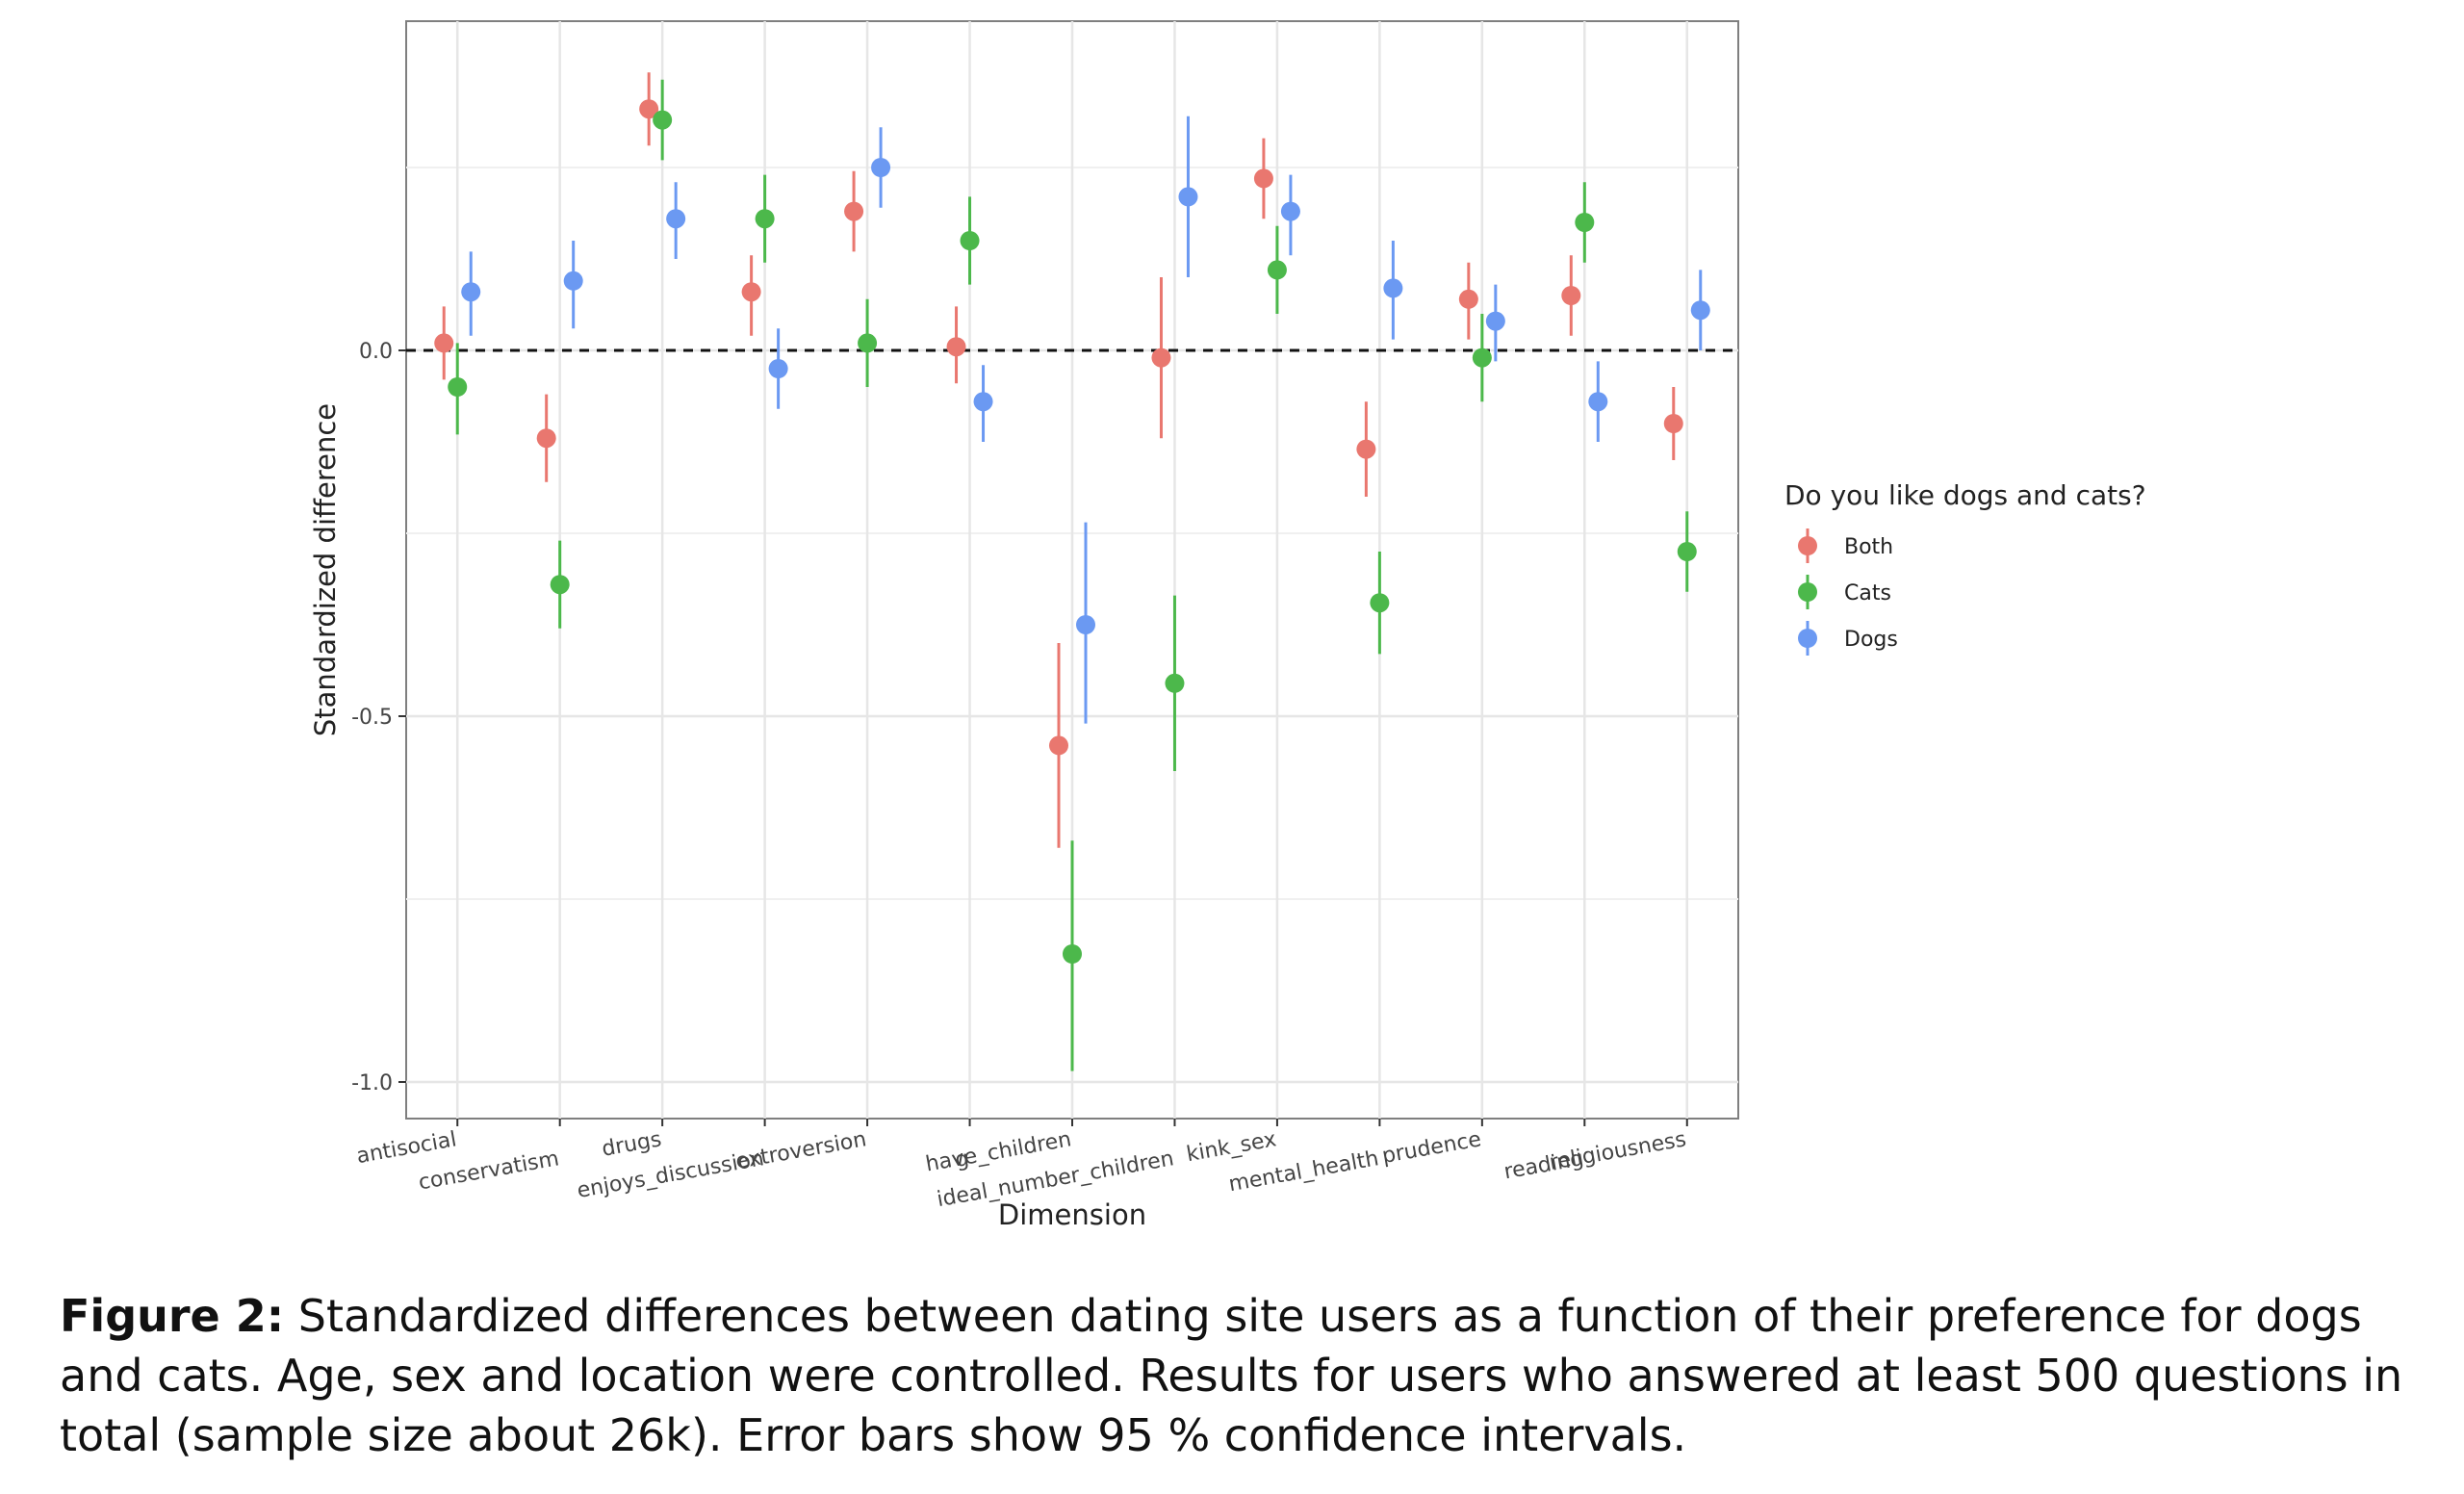  I want to click on legend-label-both: Both, so click(1868, 547).